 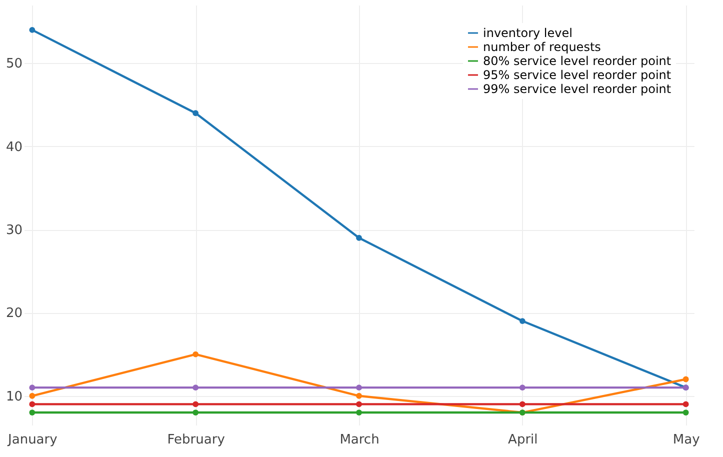 What do you see at coordinates (577, 89) in the screenshot?
I see `legend-label: 99% service level reorder point` at bounding box center [577, 89].